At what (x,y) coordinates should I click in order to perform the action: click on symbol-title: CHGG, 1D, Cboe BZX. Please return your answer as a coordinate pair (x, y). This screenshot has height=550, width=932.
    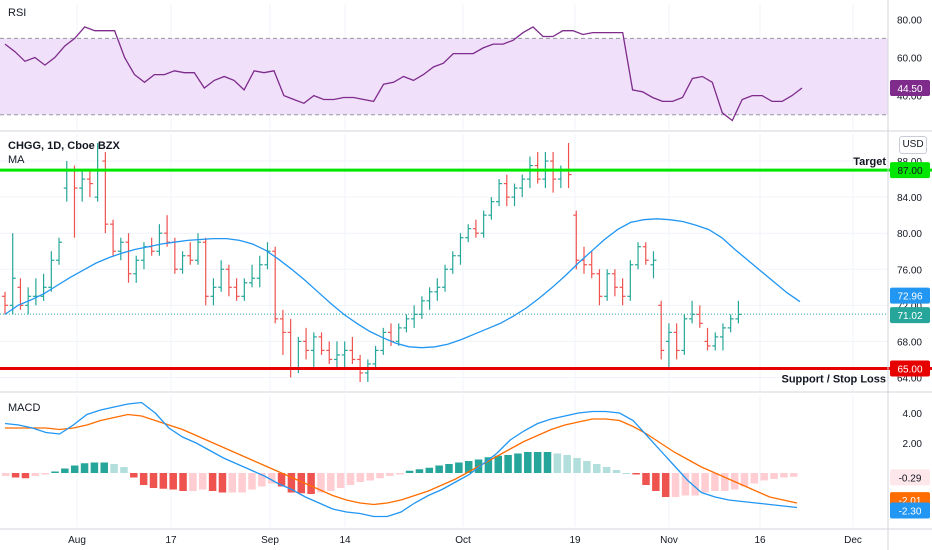
    Looking at the image, I should click on (64, 146).